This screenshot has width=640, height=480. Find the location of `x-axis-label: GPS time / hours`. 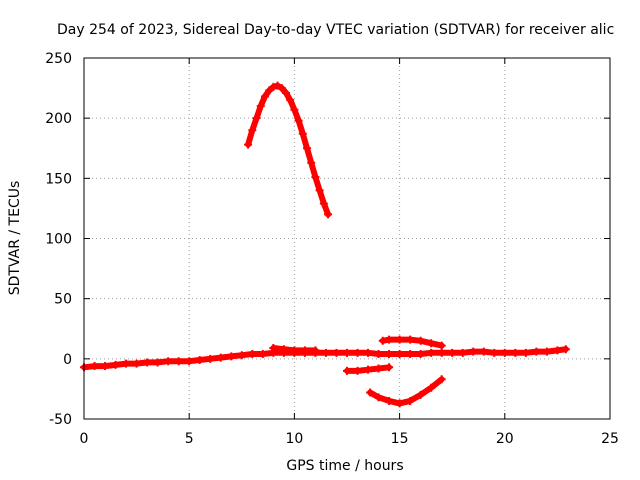

x-axis-label: GPS time / hours is located at coordinates (344, 466).